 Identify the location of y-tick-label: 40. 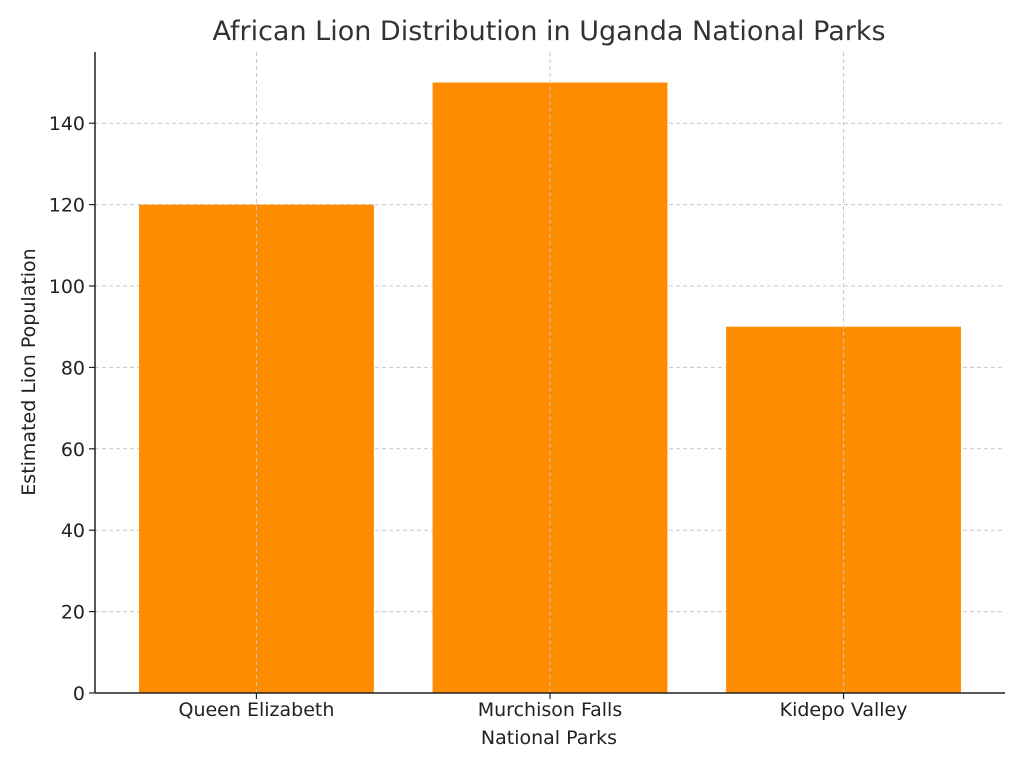
(73, 531).